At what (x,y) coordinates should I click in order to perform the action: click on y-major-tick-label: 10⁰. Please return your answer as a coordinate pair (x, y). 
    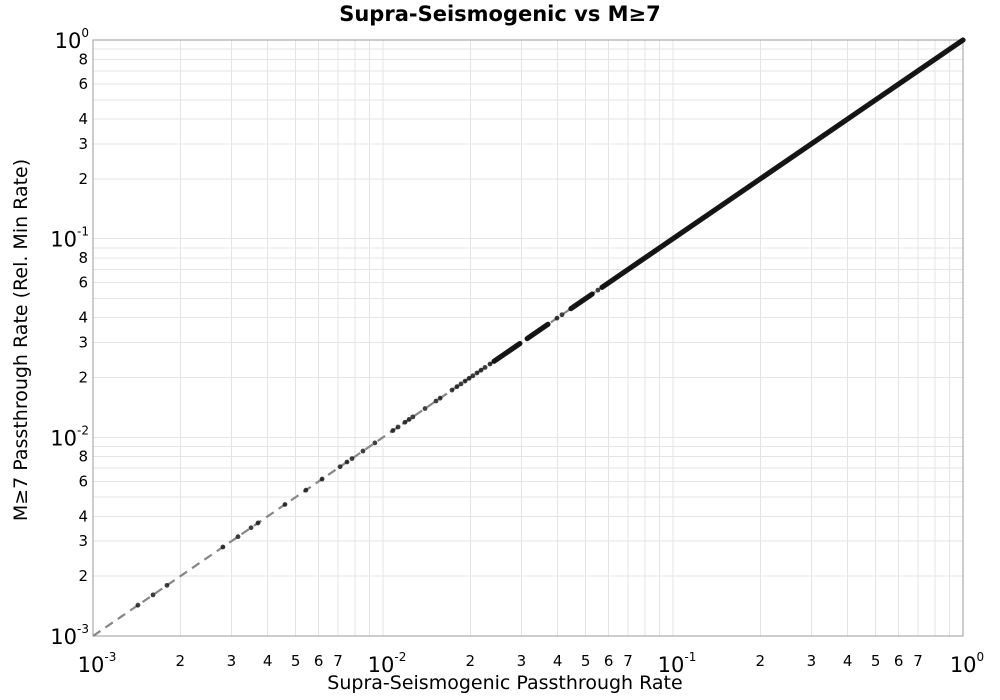
    Looking at the image, I should click on (72, 39).